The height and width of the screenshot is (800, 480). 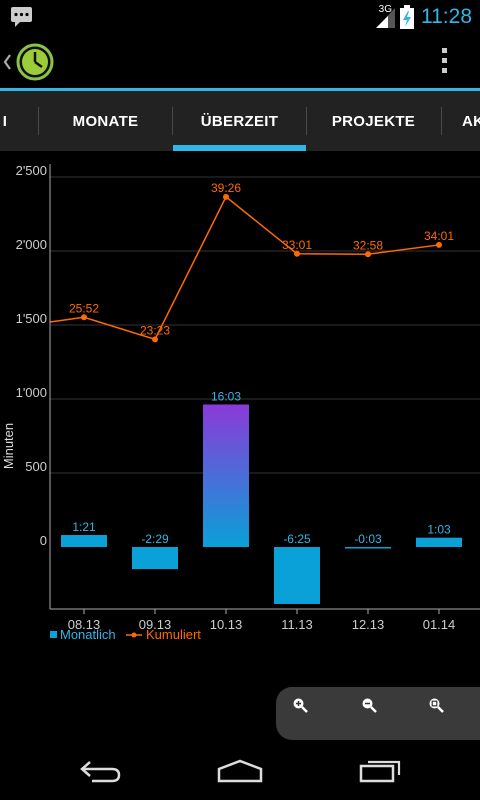 What do you see at coordinates (84, 541) in the screenshot?
I see `bar-08.13` at bounding box center [84, 541].